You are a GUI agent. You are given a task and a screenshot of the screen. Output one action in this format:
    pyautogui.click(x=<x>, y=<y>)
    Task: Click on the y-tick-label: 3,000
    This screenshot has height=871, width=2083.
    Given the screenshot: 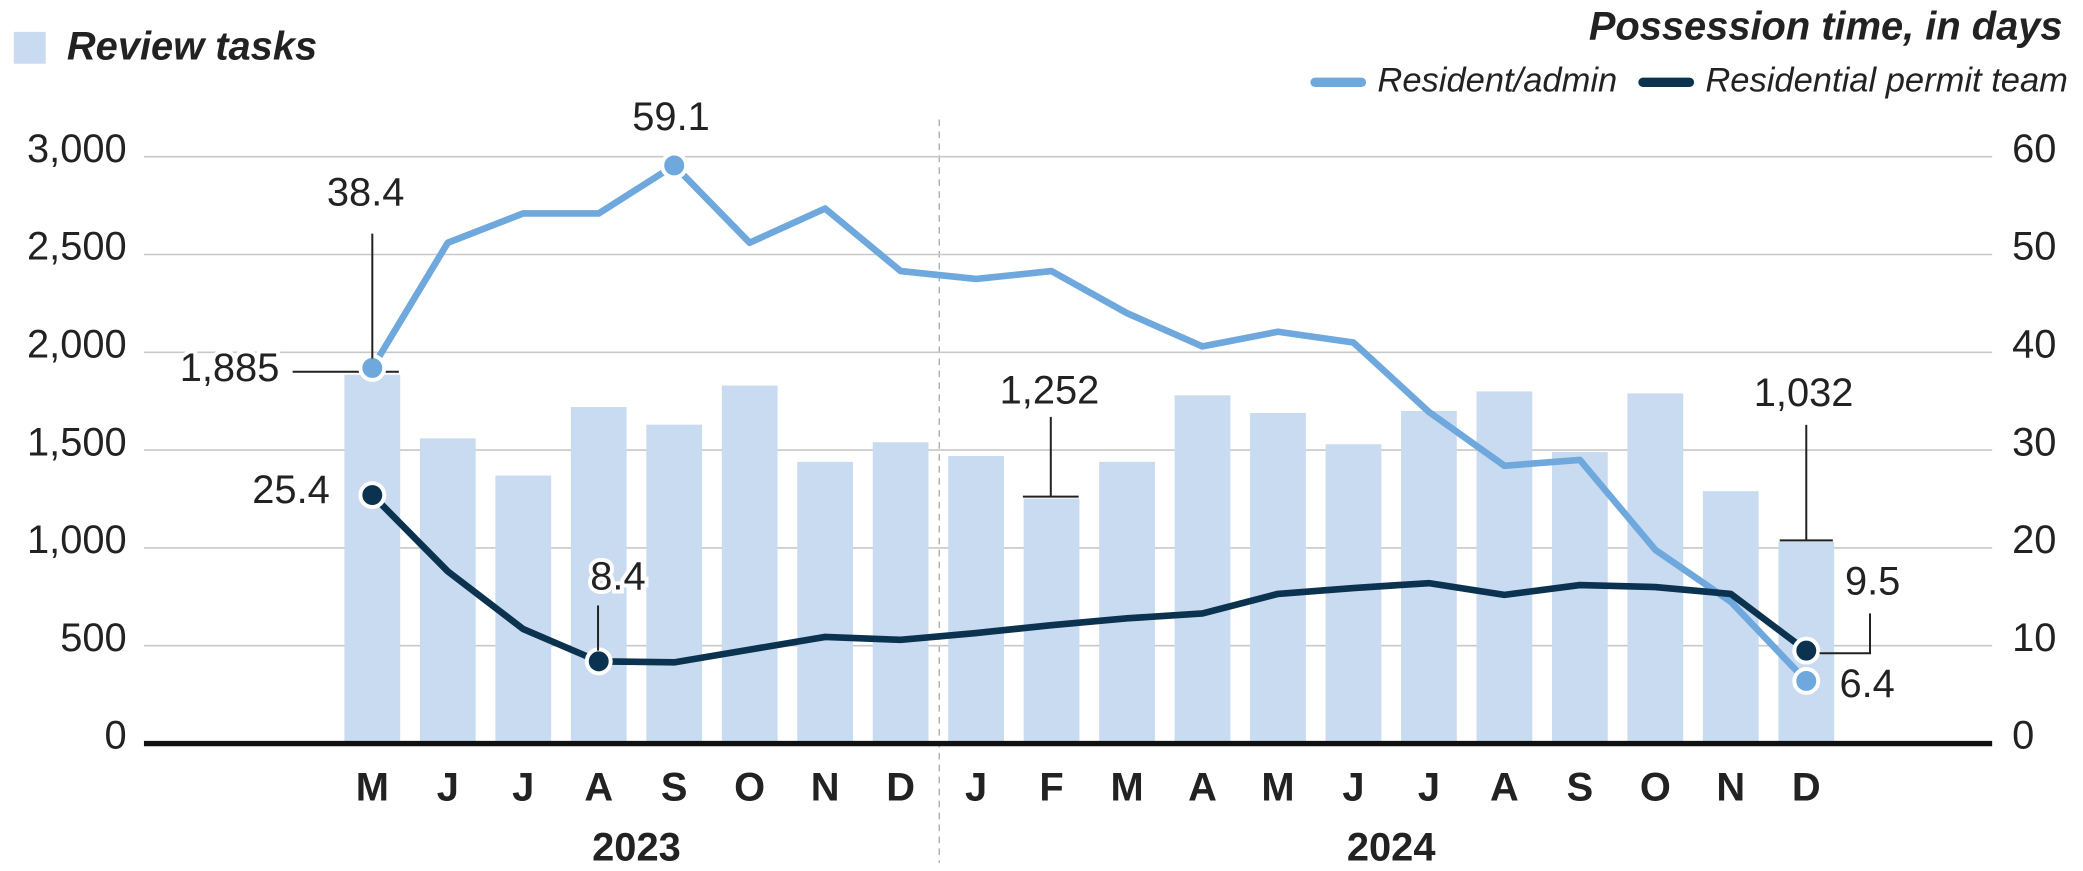 What is the action you would take?
    pyautogui.click(x=77, y=149)
    